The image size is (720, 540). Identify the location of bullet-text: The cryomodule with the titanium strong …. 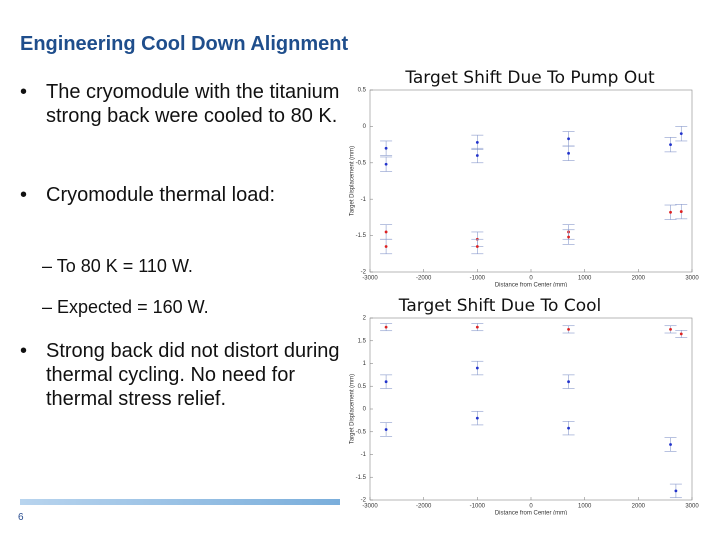
(193, 104).